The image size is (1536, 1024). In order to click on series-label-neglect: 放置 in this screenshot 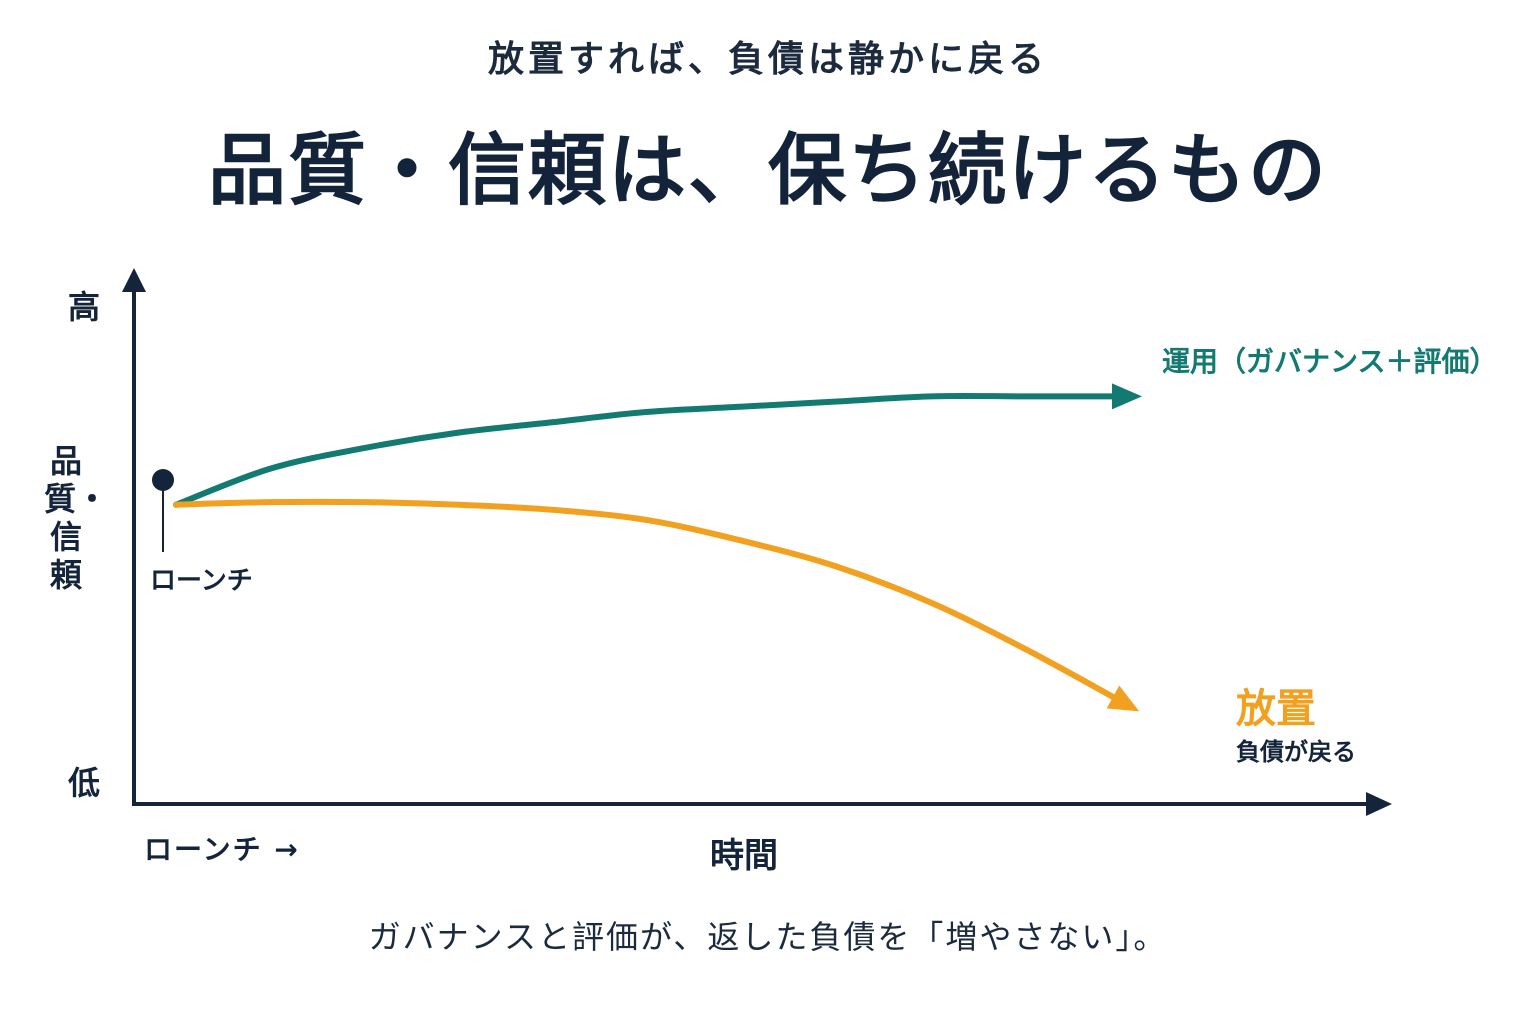, I will do `click(1276, 709)`.